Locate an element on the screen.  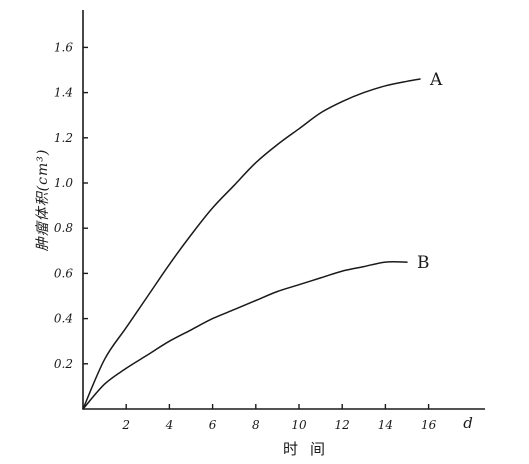
y-axis-title: 肿瘤体积(cm³) is located at coordinates (43, 200).